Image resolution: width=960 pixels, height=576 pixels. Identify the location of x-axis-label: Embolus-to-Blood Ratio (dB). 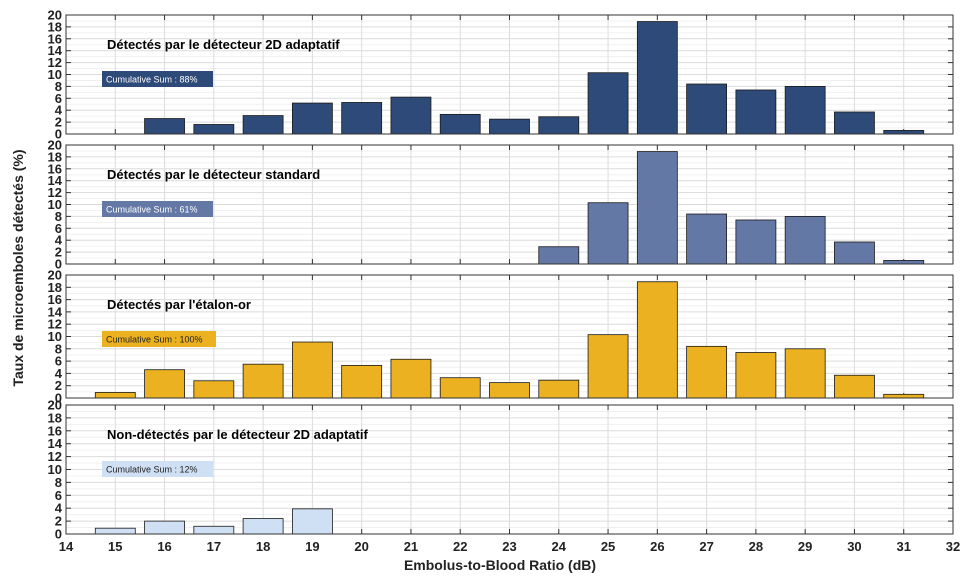
(500, 565).